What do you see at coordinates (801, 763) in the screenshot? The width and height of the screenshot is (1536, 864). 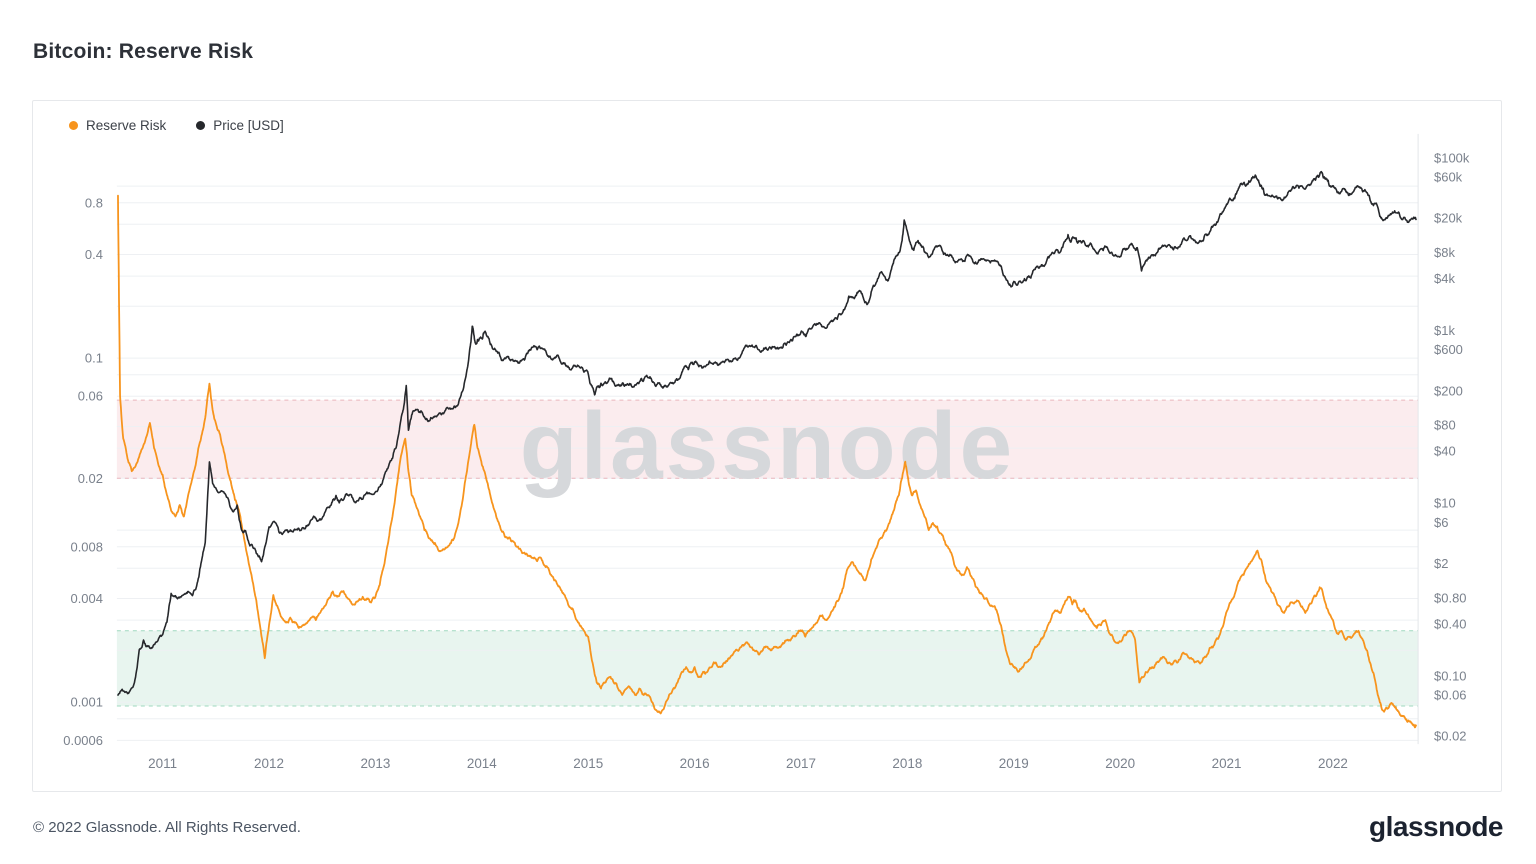 I see `svg-text: 2017` at bounding box center [801, 763].